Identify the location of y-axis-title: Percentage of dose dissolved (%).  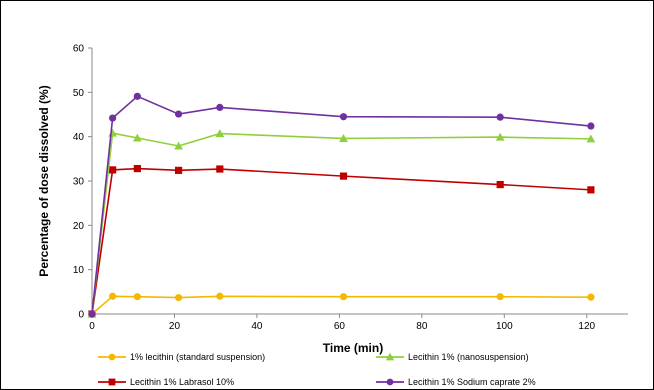
(44, 180).